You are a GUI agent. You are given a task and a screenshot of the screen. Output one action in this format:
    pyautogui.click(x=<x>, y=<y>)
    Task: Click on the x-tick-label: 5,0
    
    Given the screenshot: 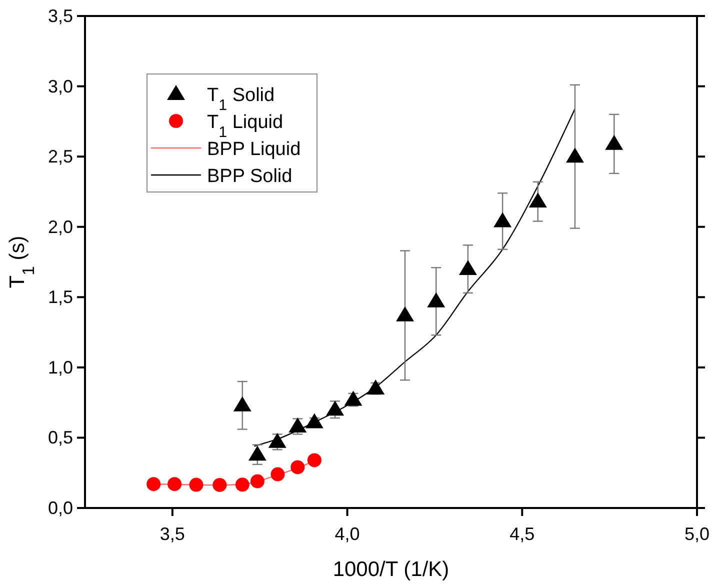 What is the action you would take?
    pyautogui.click(x=697, y=534)
    